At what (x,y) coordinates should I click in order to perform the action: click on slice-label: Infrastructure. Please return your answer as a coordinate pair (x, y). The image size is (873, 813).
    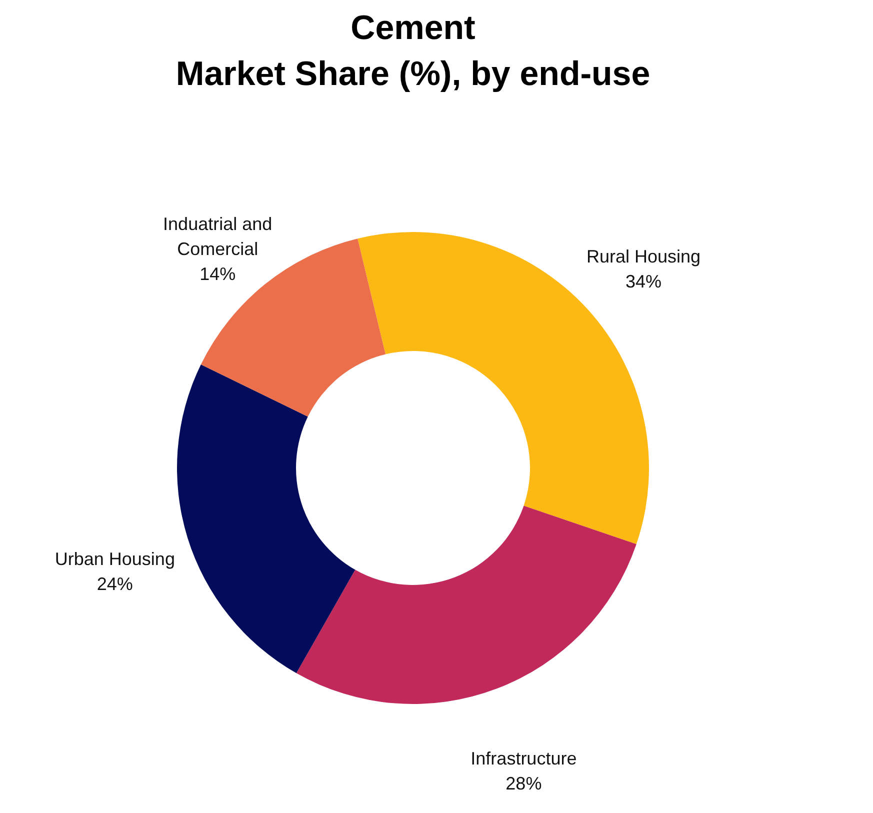
    Looking at the image, I should click on (523, 758).